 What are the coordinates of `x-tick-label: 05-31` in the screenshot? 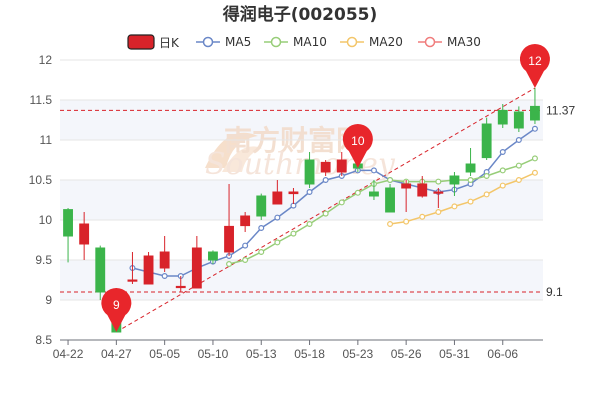 It's located at (454, 354).